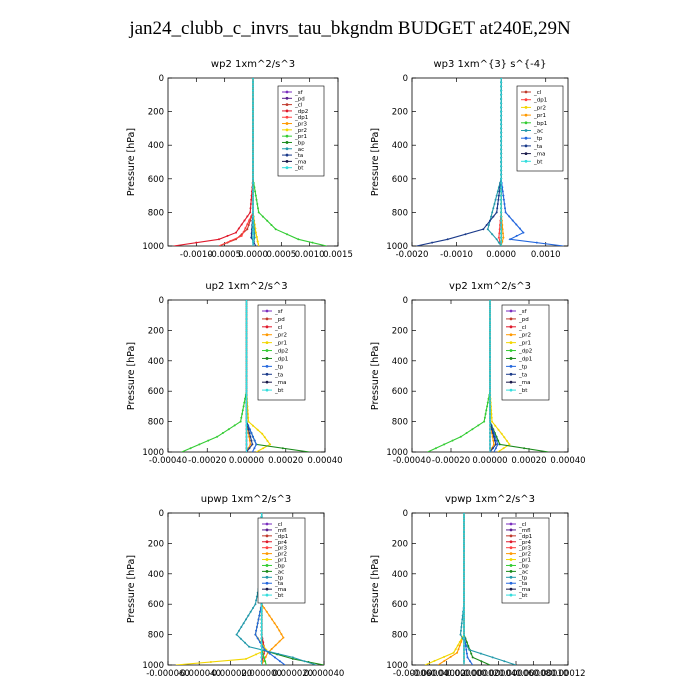 This screenshot has width=700, height=700. What do you see at coordinates (459, 162) in the screenshot?
I see `series-line_ta` at bounding box center [459, 162].